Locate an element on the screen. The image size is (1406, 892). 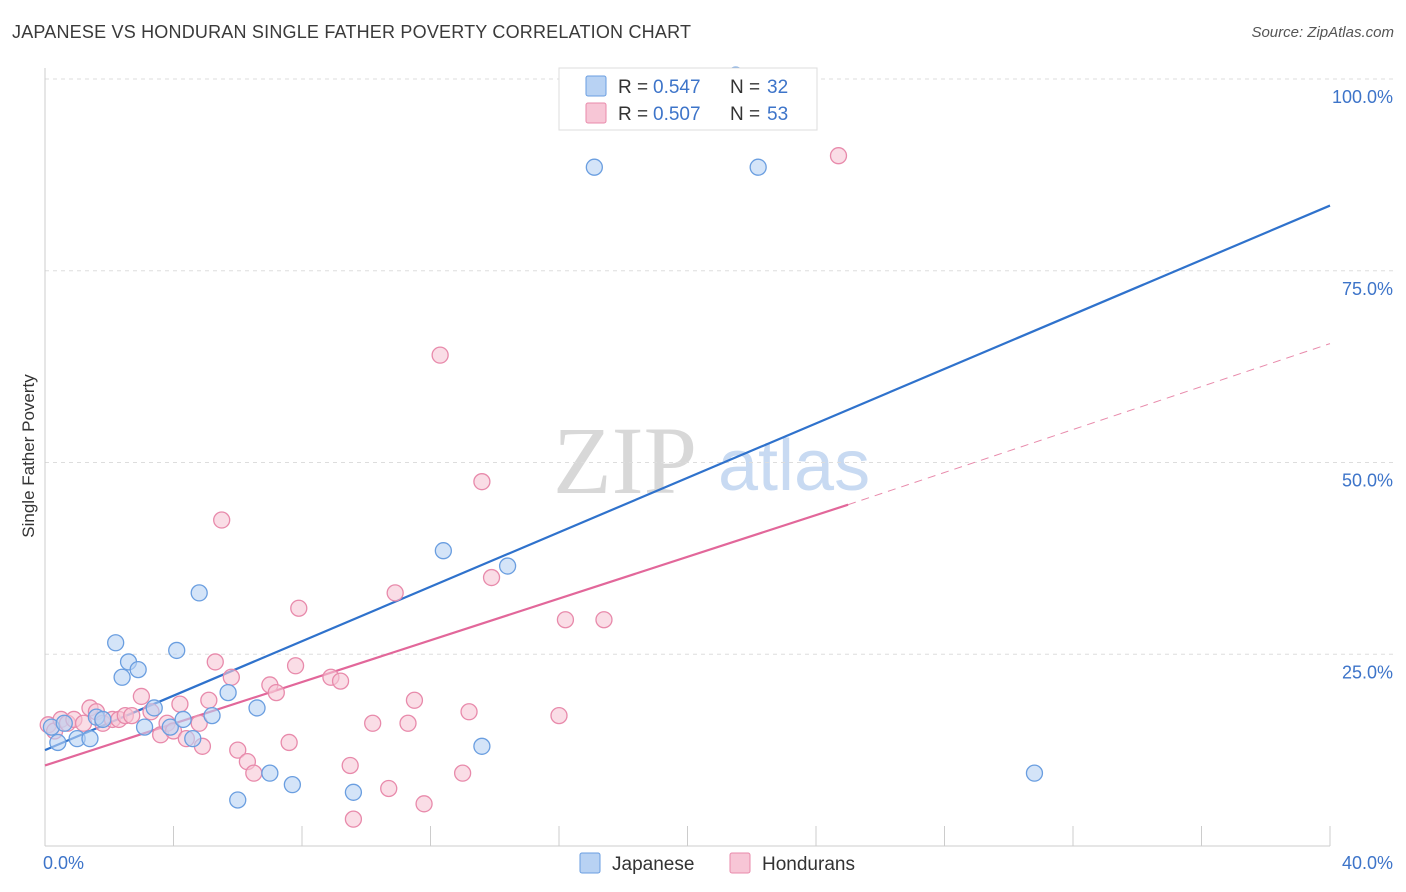
bottom-legend-hondurans: Hondurans is located at coordinates (808, 864).